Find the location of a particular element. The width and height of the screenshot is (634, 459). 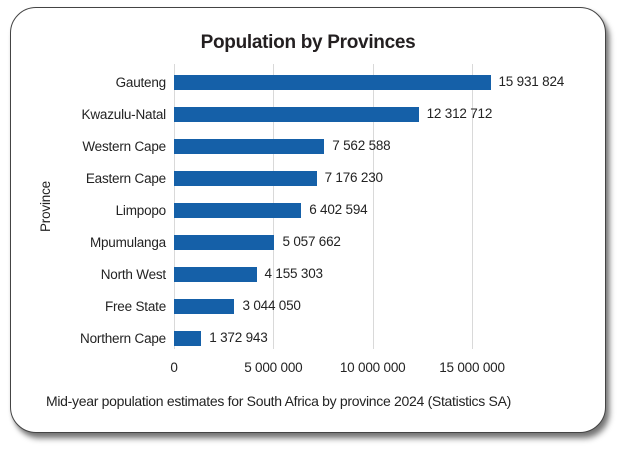

bar-track: 12 312 712 is located at coordinates (382, 114).